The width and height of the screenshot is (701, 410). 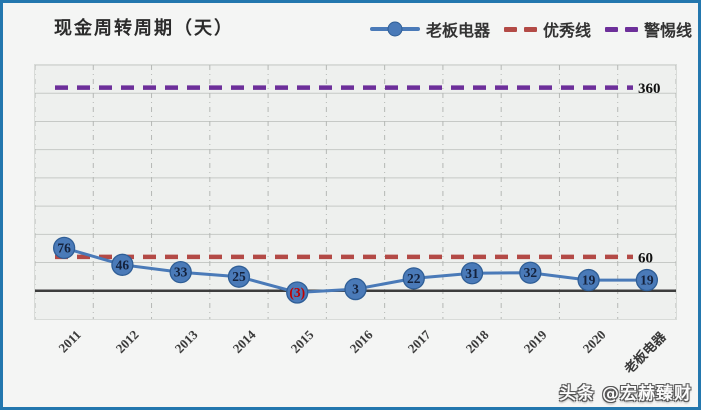 What do you see at coordinates (594, 341) in the screenshot?
I see `x-tick-label: 2020` at bounding box center [594, 341].